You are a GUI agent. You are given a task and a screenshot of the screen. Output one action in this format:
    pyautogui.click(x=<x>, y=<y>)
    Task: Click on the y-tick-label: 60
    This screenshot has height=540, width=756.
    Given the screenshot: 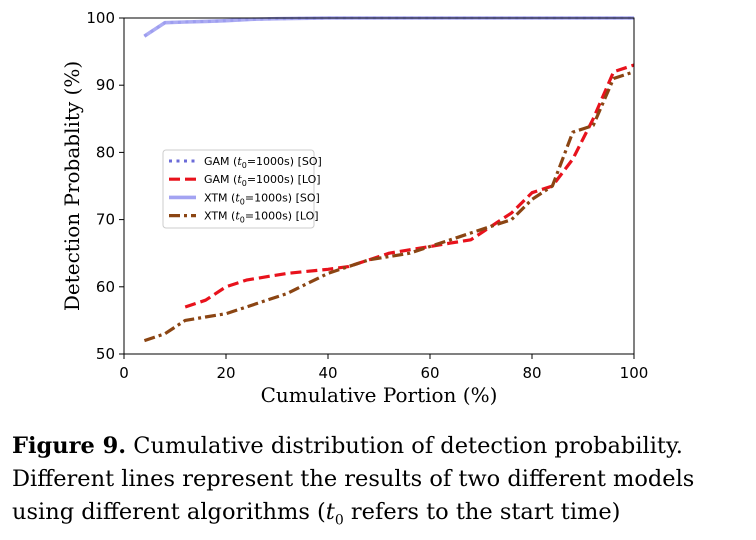 What is the action you would take?
    pyautogui.click(x=105, y=287)
    